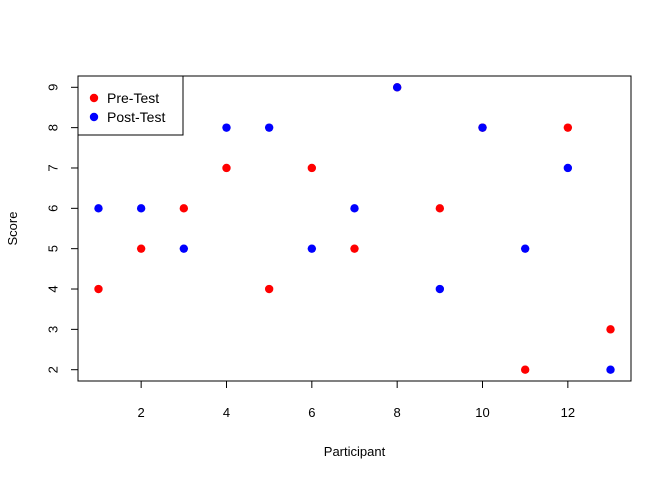  I want to click on y-tick-label: 7, so click(53, 167).